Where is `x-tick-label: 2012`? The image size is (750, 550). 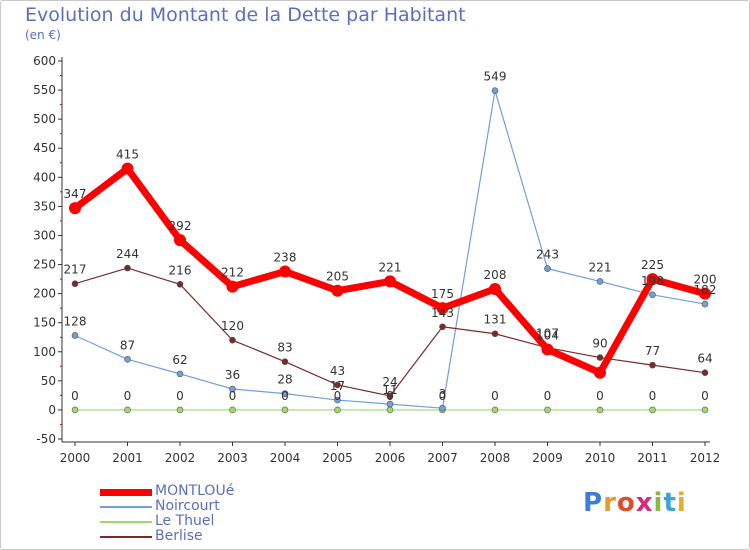
x-tick-label: 2012 is located at coordinates (705, 458).